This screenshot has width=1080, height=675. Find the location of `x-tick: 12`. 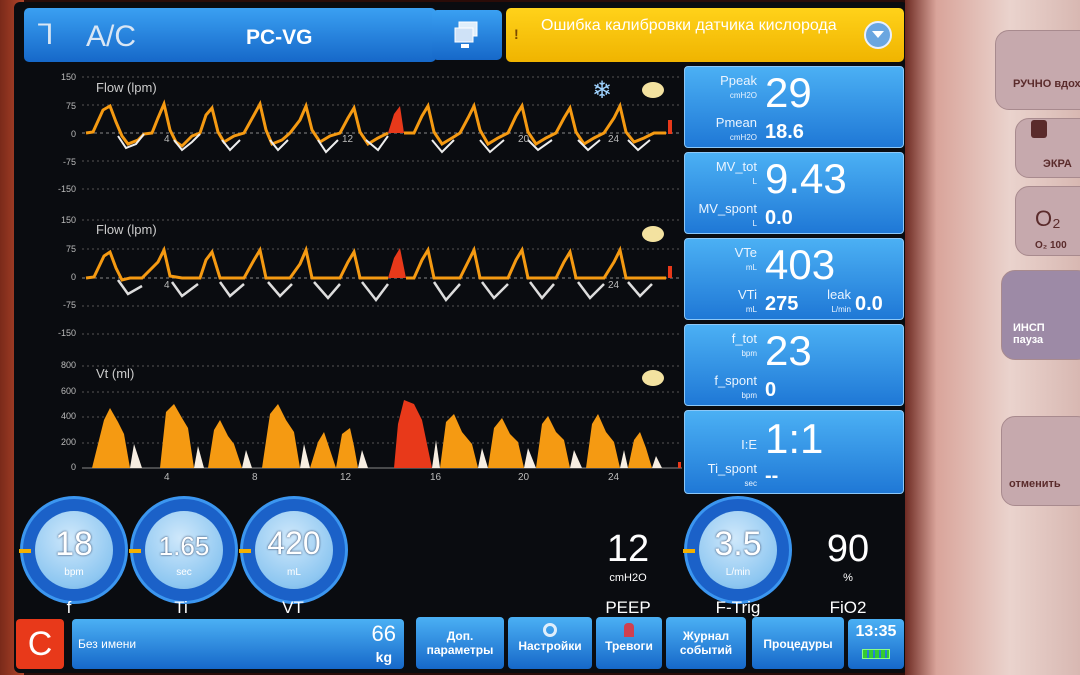

x-tick: 12 is located at coordinates (346, 477).